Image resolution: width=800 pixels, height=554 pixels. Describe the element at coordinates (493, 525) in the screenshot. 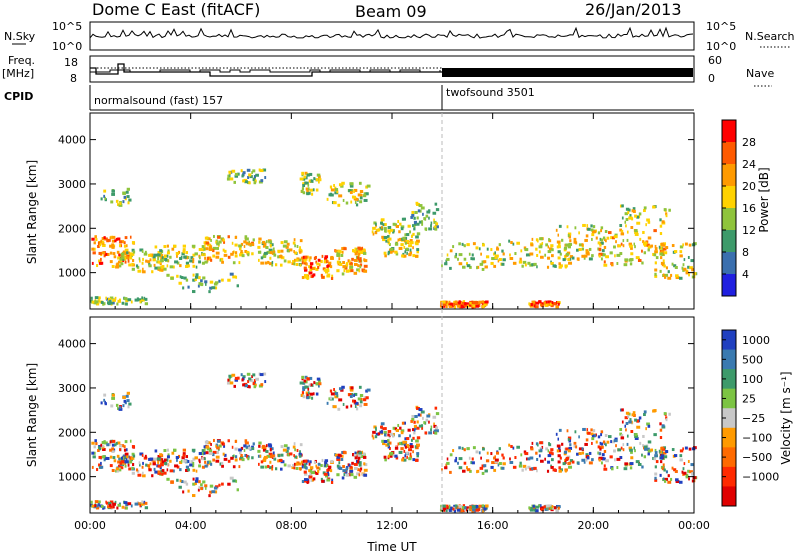

I see `velocity-xtick-4: 16:00` at that location.